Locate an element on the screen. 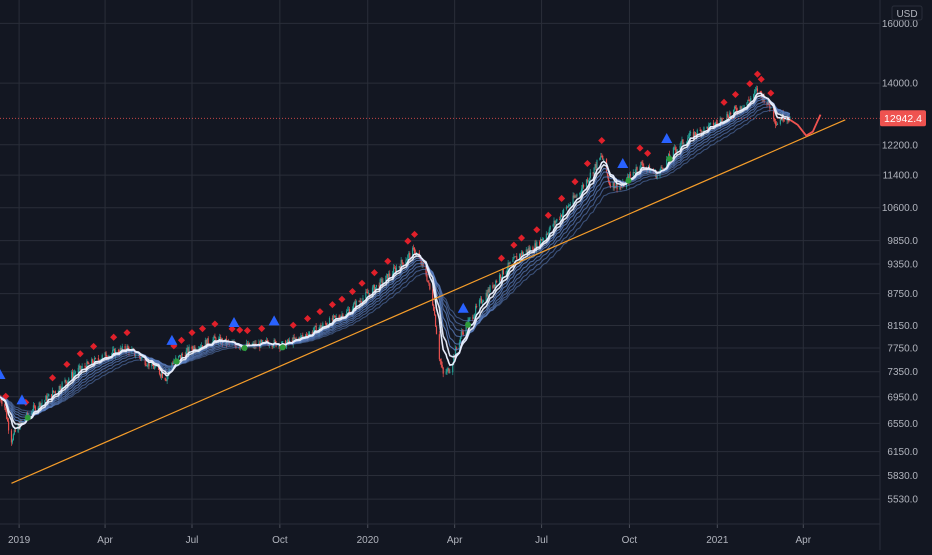 The image size is (932, 555). x-tick-label: Oct is located at coordinates (280, 540).